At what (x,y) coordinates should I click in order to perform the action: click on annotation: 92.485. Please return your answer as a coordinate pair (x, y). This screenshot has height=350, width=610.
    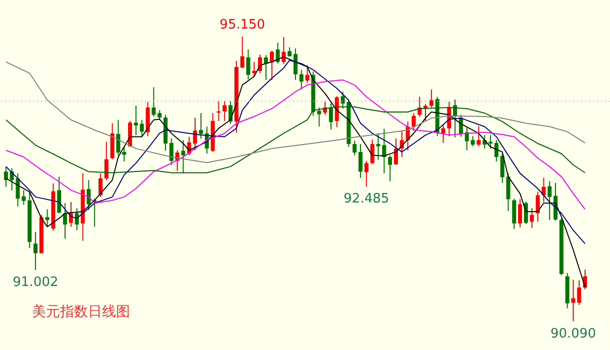
    Looking at the image, I should click on (367, 199).